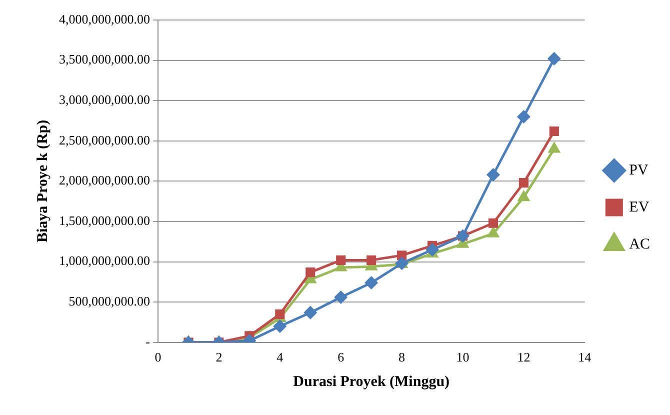 The height and width of the screenshot is (415, 670). Describe the element at coordinates (639, 170) in the screenshot. I see `legend-label: PV` at that location.